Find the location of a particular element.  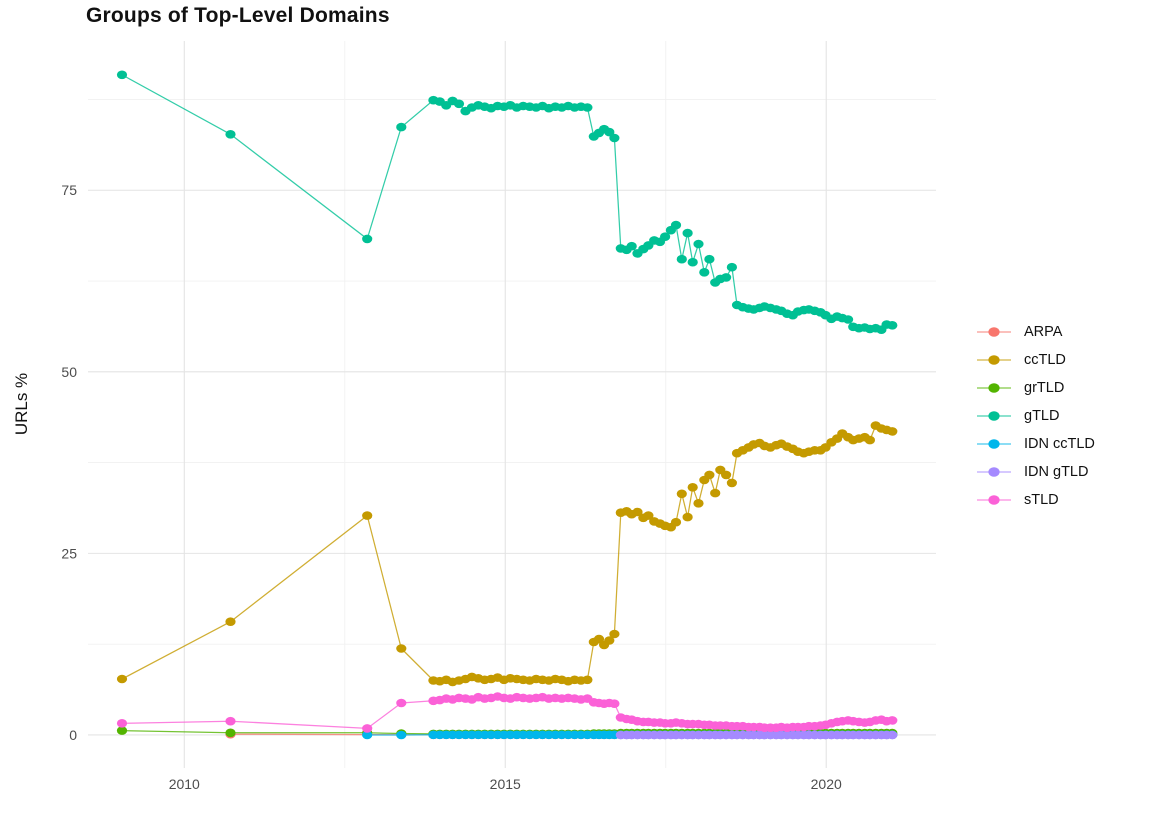

chart-title: Groups of Top-Level Domains is located at coordinates (238, 15).